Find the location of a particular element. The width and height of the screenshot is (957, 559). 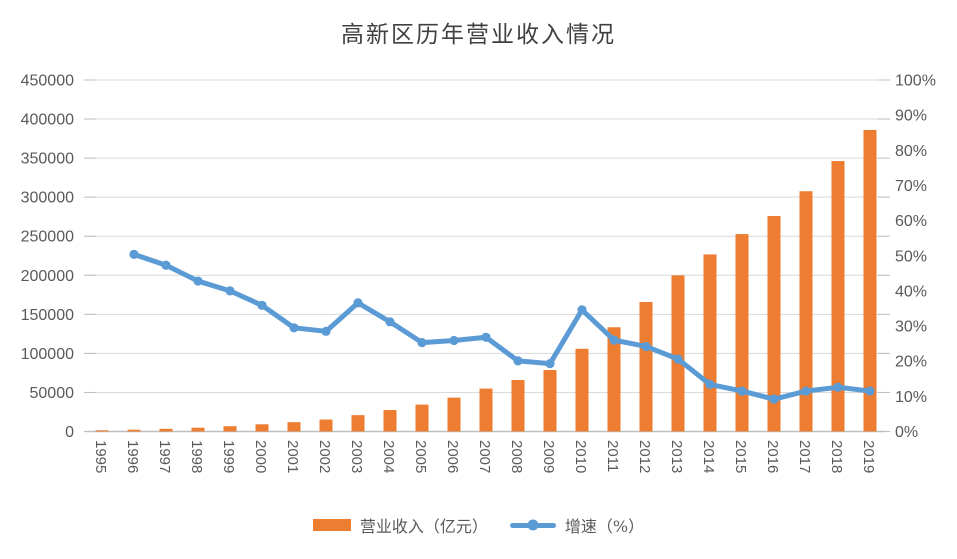

right-axis-label: 70% is located at coordinates (911, 186).